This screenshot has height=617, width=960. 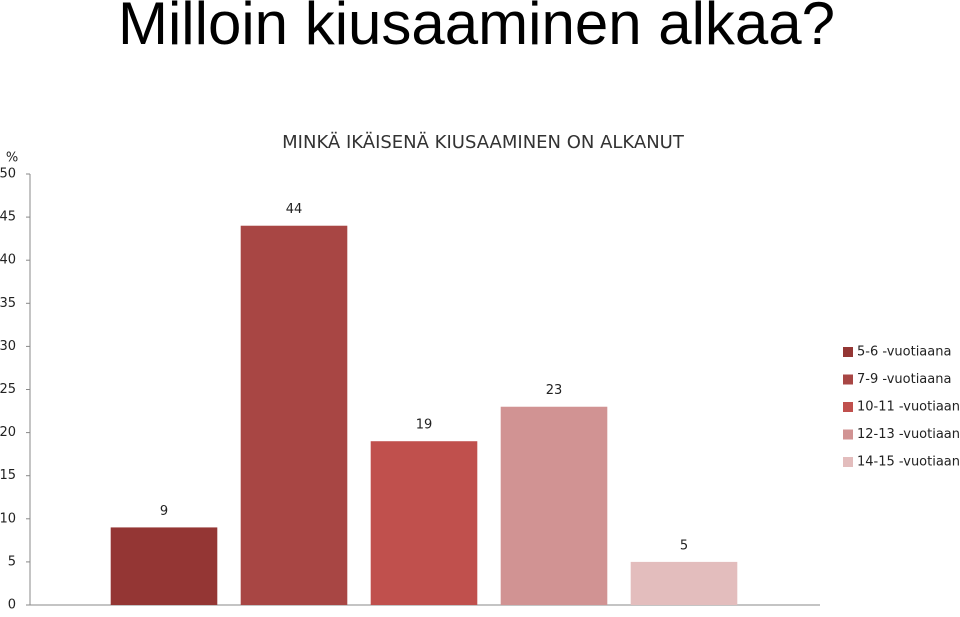 I want to click on y-tick-label: 15, so click(x=8, y=475).